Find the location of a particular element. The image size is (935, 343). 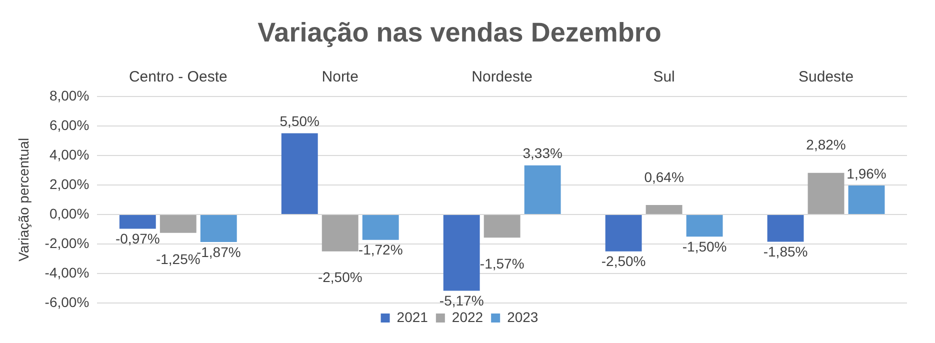

y-tick-label: 4,00% is located at coordinates (69, 154).